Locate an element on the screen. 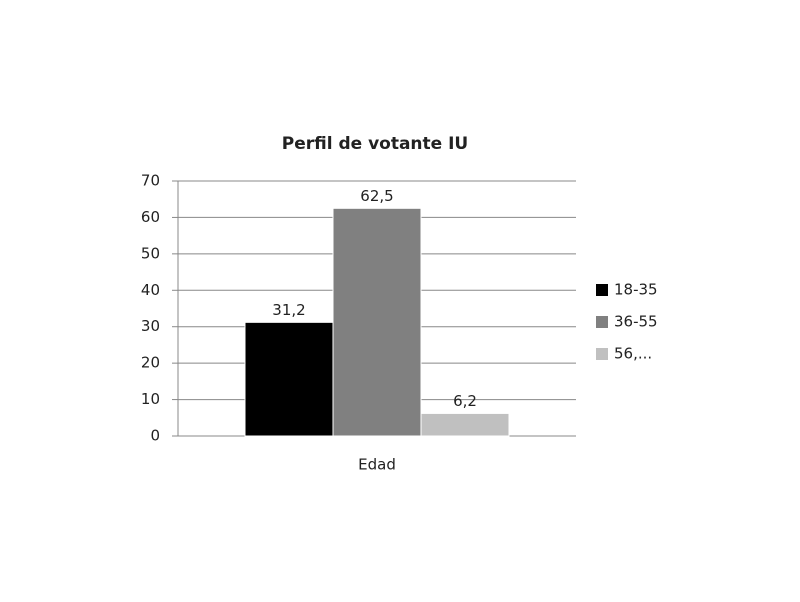 This screenshot has height=602, width=800. x-tick-label: Edad is located at coordinates (377, 465).